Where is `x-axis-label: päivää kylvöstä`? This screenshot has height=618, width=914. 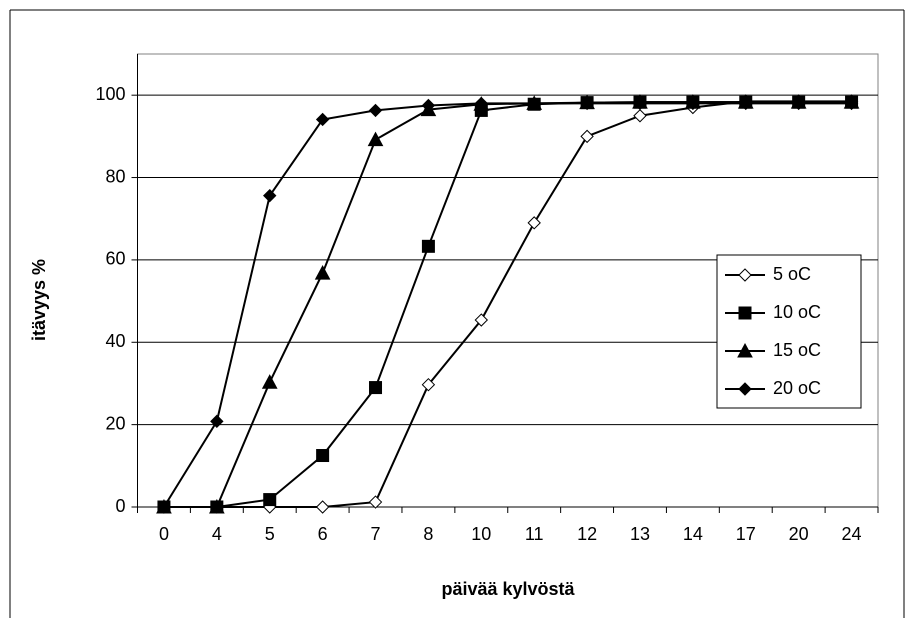 x-axis-label: päivää kylvöstä is located at coordinates (508, 589).